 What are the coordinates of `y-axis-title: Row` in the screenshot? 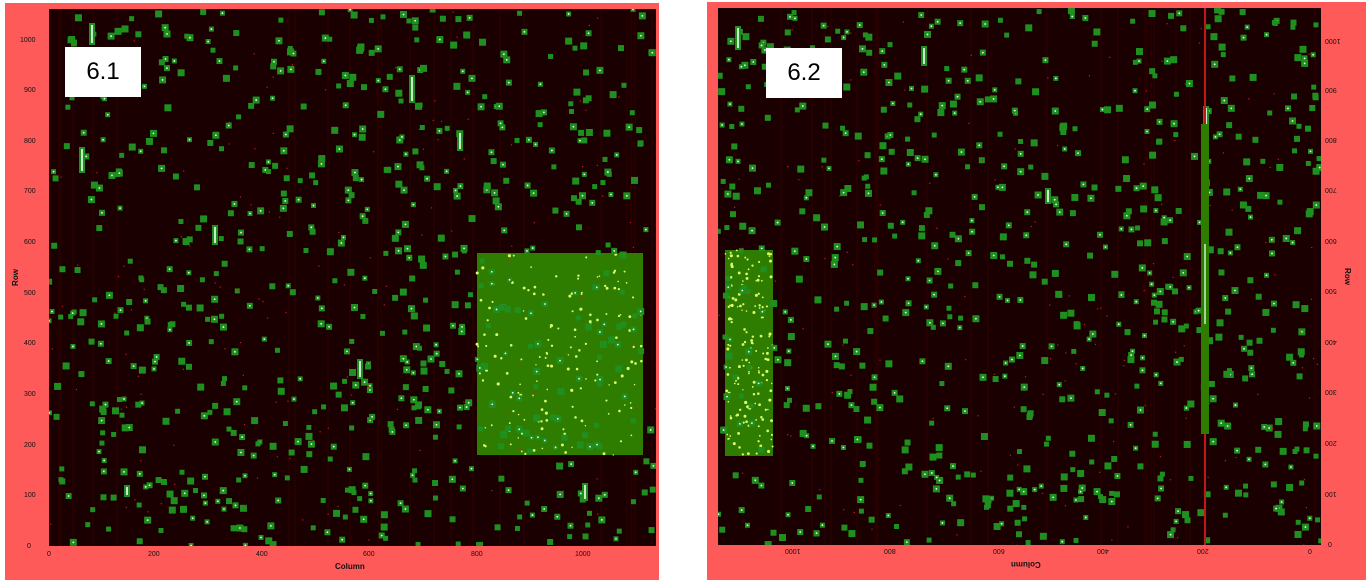 It's located at (15, 277).